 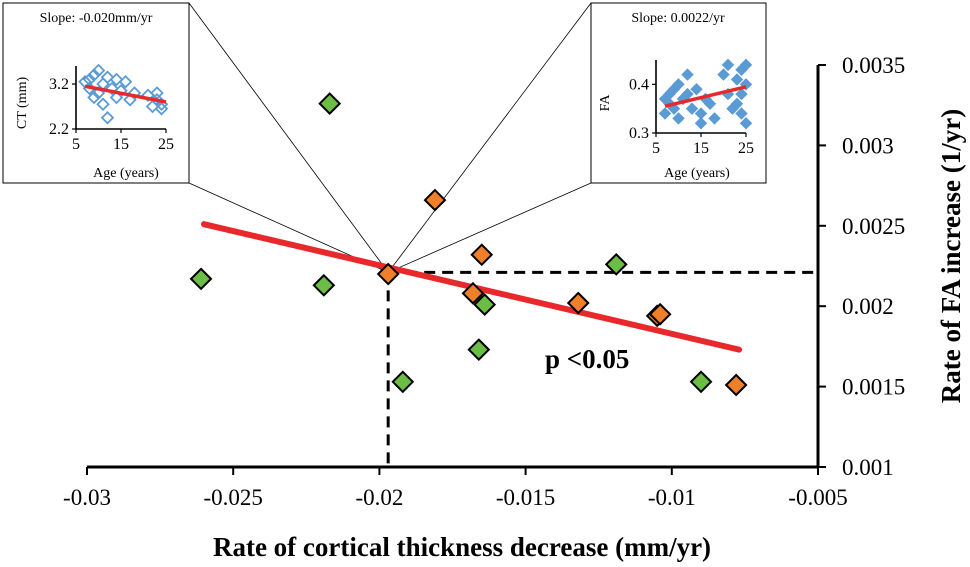 I want to click on inset-ct-ylabel: CT (mm), so click(x=22, y=103).